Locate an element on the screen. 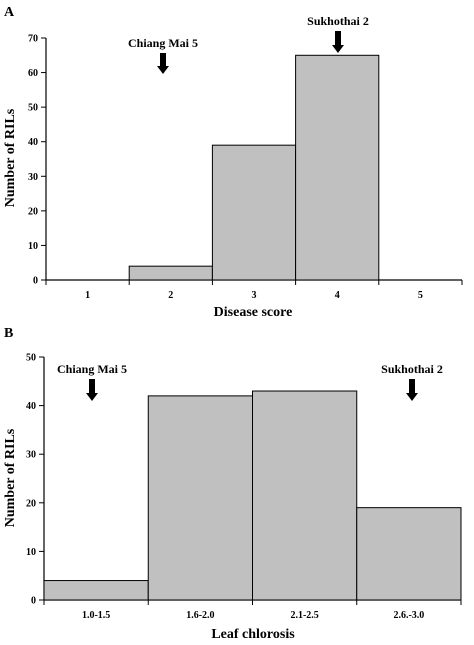 This screenshot has height=645, width=474. panel-a-annotation-label: Chiang Mai 5 is located at coordinates (163, 43).